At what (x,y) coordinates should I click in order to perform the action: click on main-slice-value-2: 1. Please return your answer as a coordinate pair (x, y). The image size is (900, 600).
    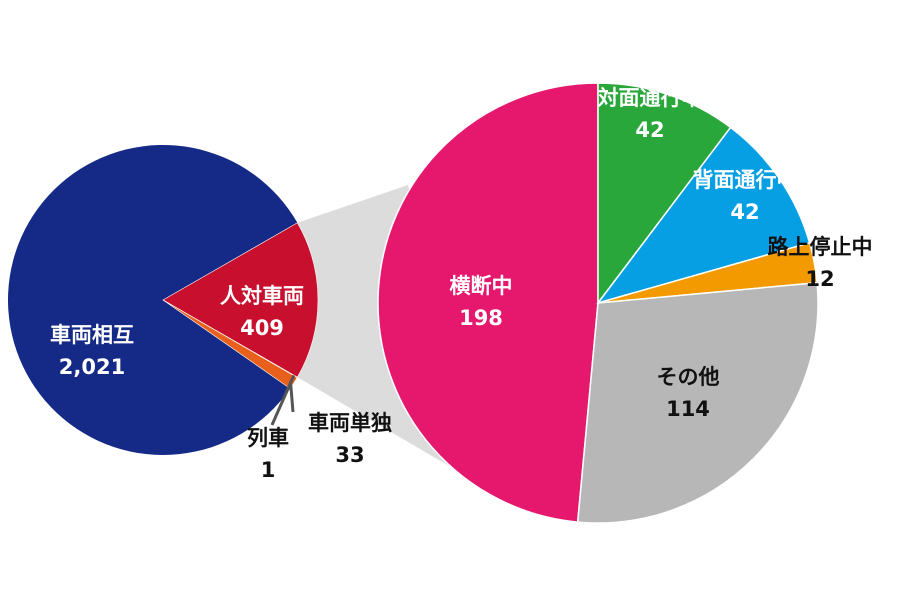
    Looking at the image, I should click on (268, 470).